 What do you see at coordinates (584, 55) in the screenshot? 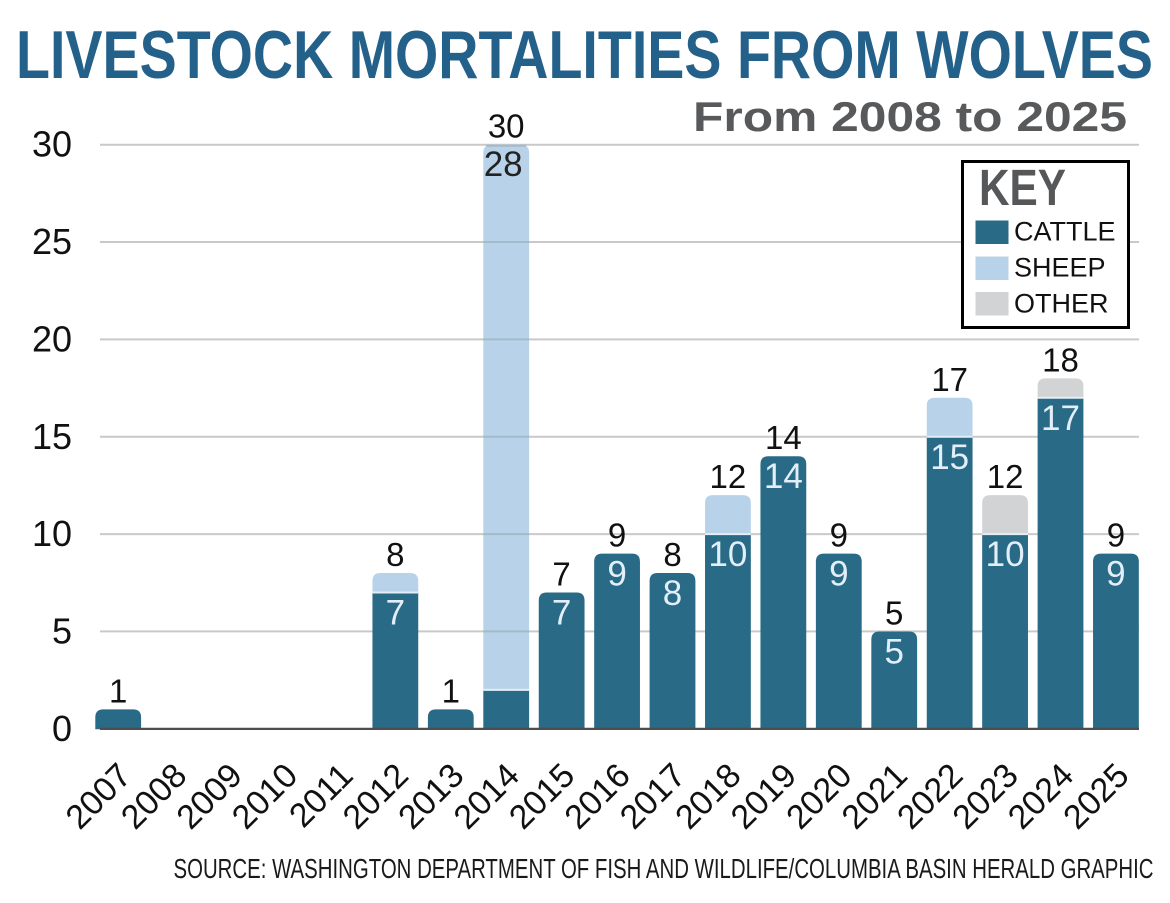
I see `svg-text:LIVESTOCK MORTALITIES FROM WOL: LIVESTOCK MORTALITIES FROM WOLVES` at bounding box center [584, 55].